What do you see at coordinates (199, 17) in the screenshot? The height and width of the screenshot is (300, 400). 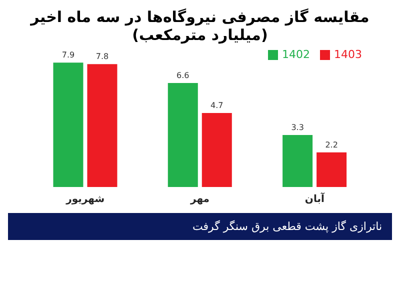 I see `chart-title: مقایسه گاز مصرفی نیروگاه‌ها در سه ماه اخیر` at bounding box center [199, 17].